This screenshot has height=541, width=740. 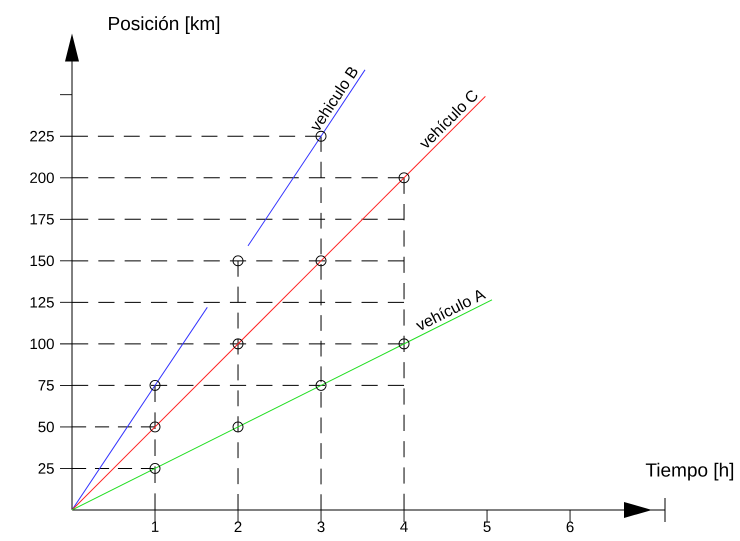 What do you see at coordinates (42, 178) in the screenshot?
I see `y-tick-label: 200` at bounding box center [42, 178].